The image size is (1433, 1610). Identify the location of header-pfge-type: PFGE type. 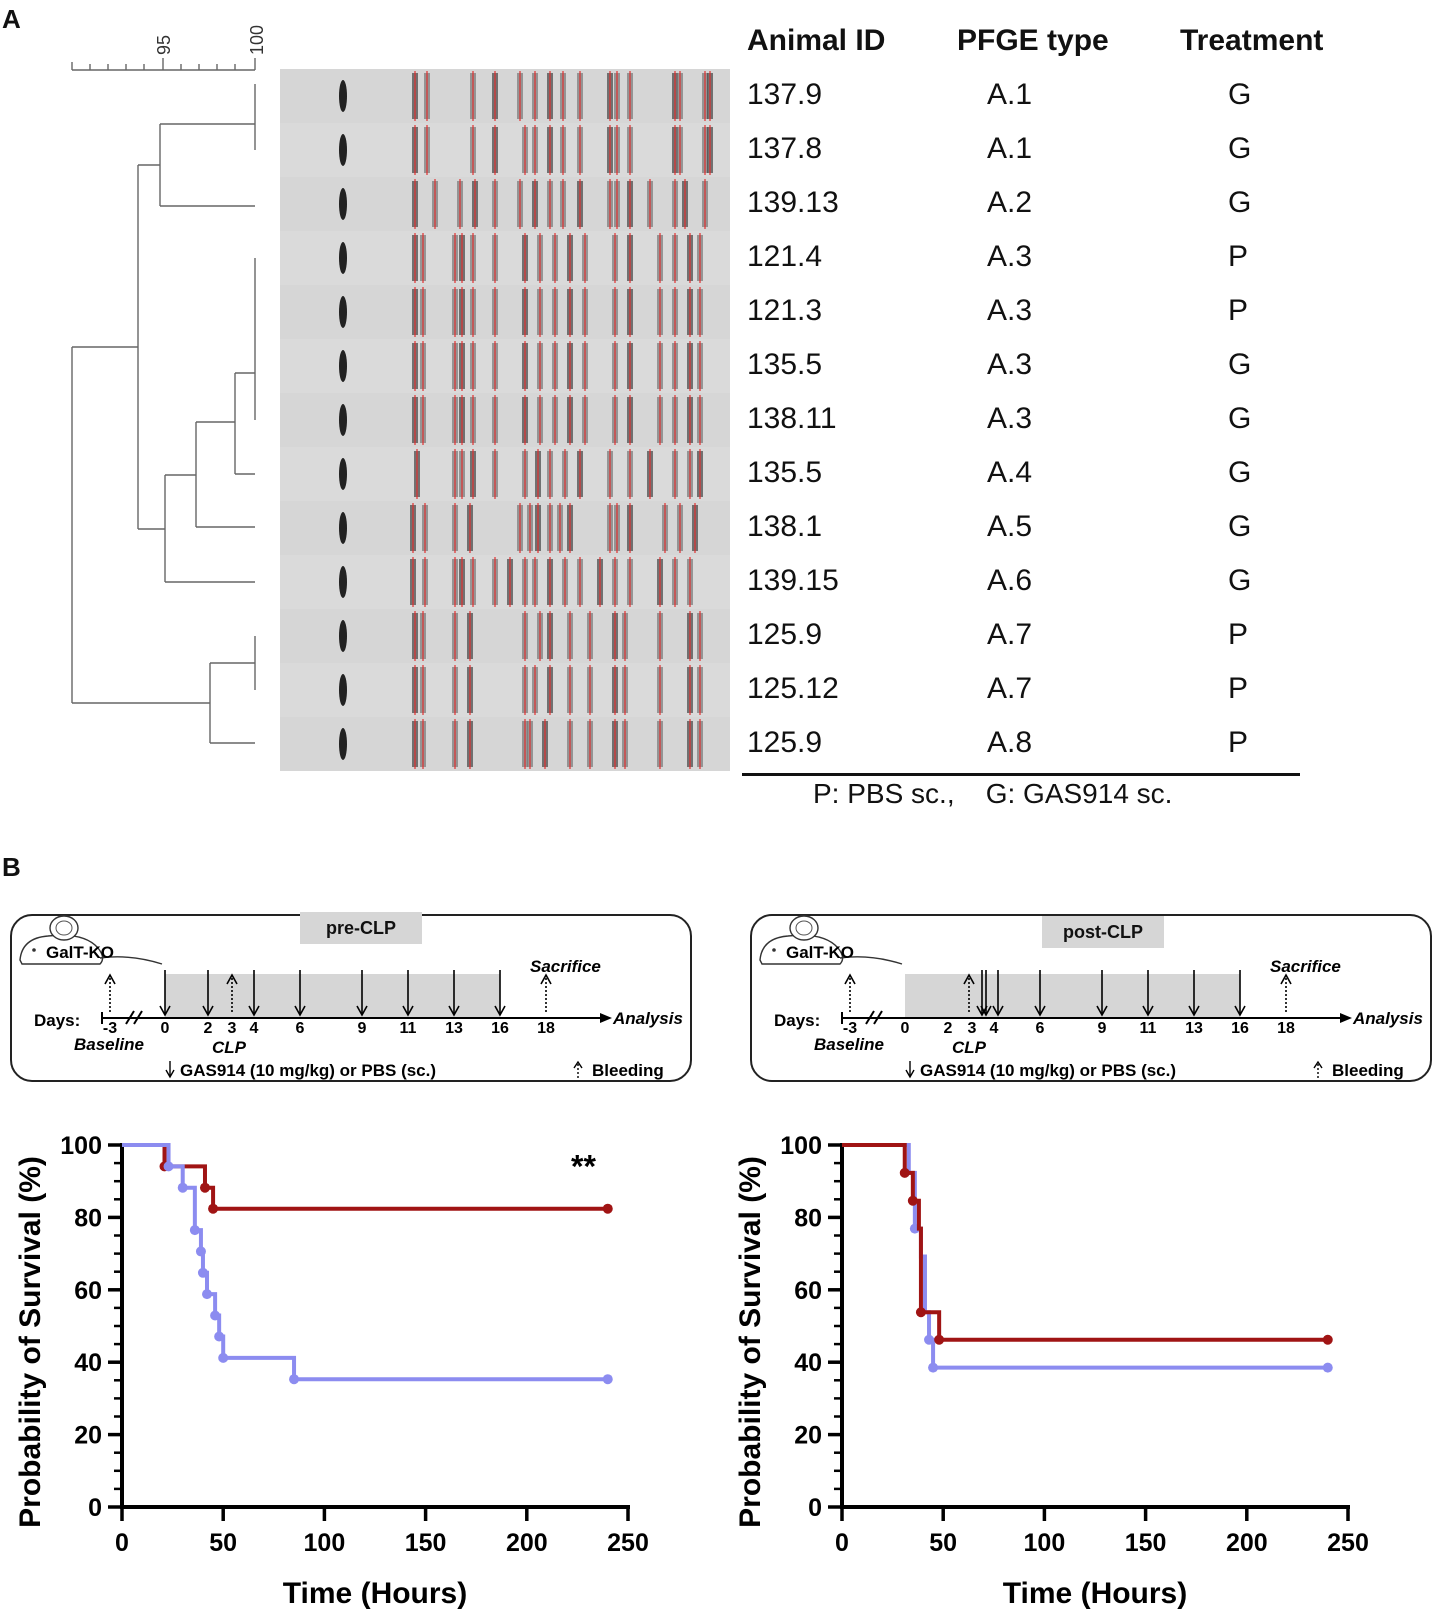
(1033, 40).